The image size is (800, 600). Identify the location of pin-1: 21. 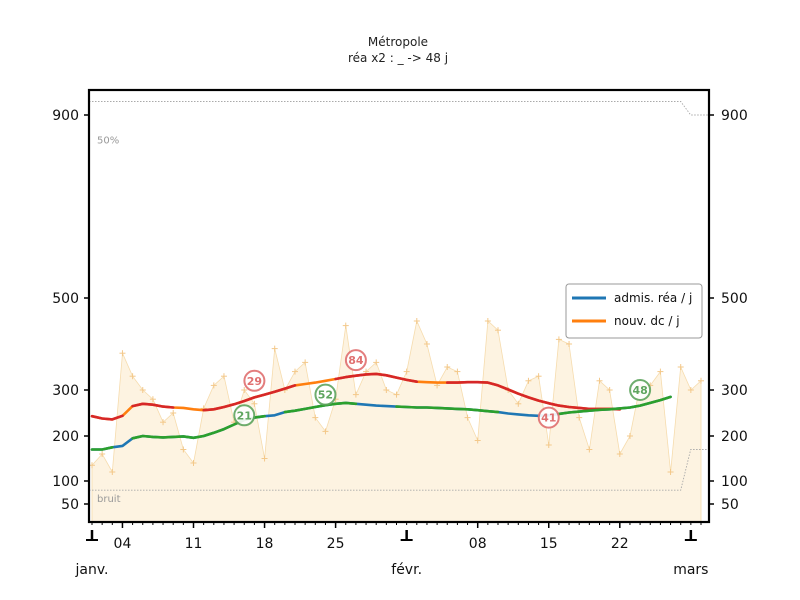
(244, 415).